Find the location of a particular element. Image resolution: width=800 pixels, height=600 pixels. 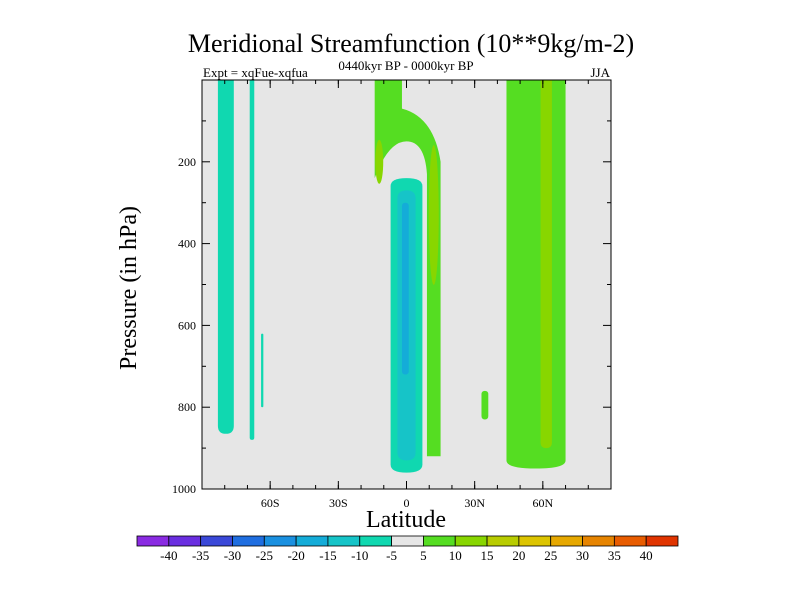

region-hadley-arch-inner is located at coordinates (407, 212).